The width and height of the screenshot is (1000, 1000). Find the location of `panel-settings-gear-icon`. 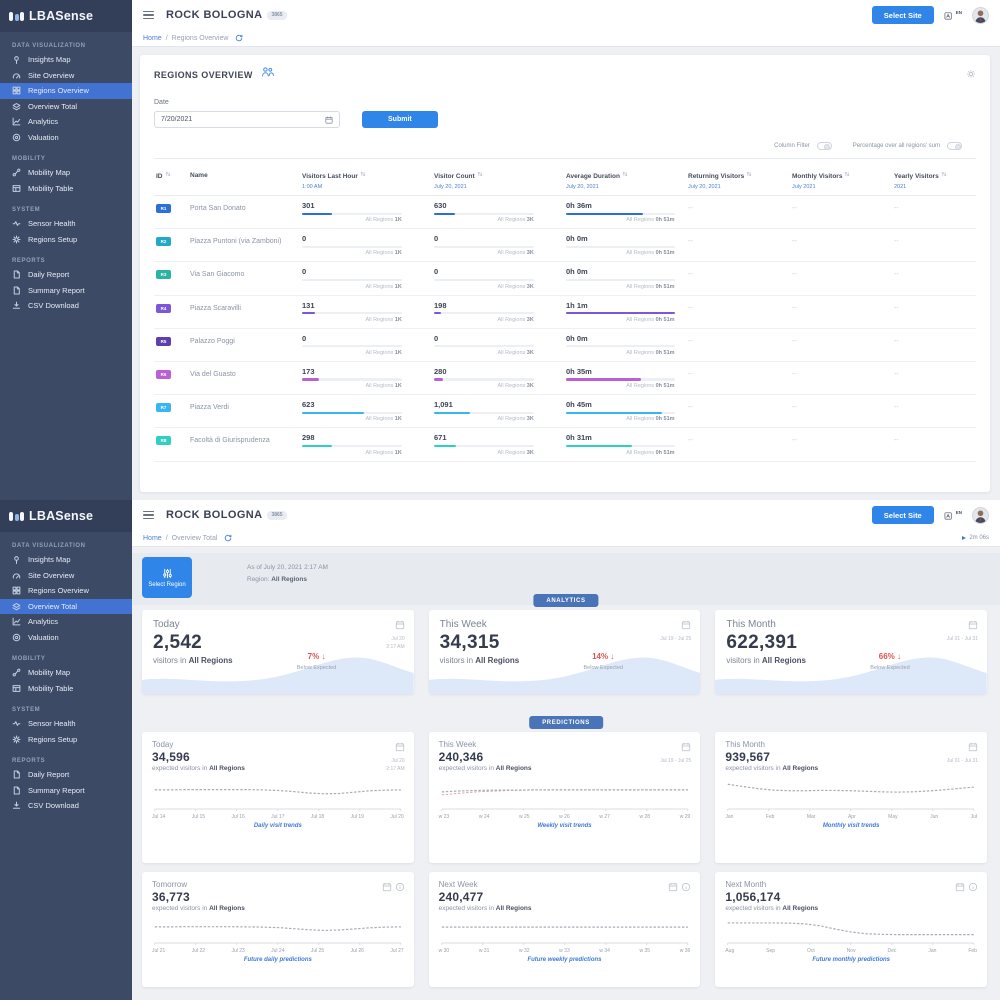

panel-settings-gear-icon is located at coordinates (971, 75).